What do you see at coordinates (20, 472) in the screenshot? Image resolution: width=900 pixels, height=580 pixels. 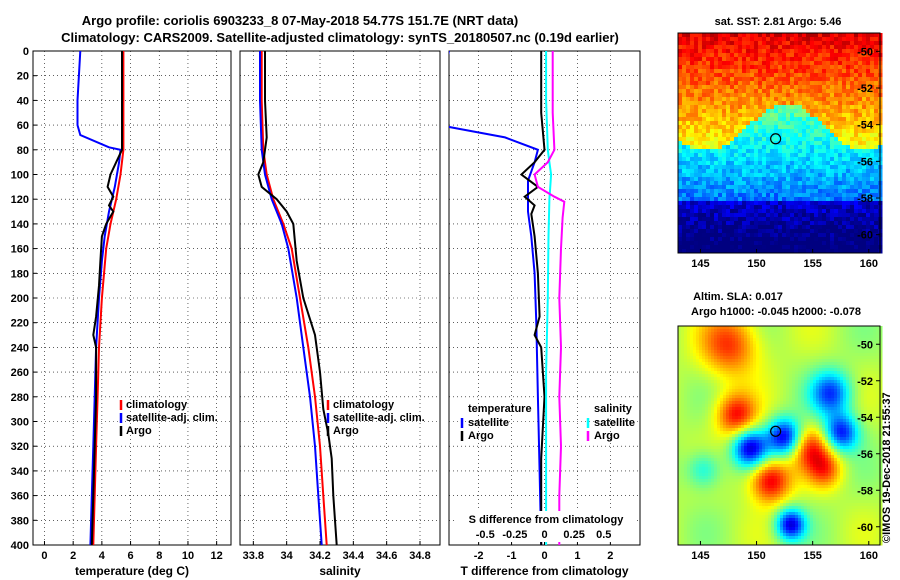 I see `temperature-y-tick-label: 340` at bounding box center [20, 472].